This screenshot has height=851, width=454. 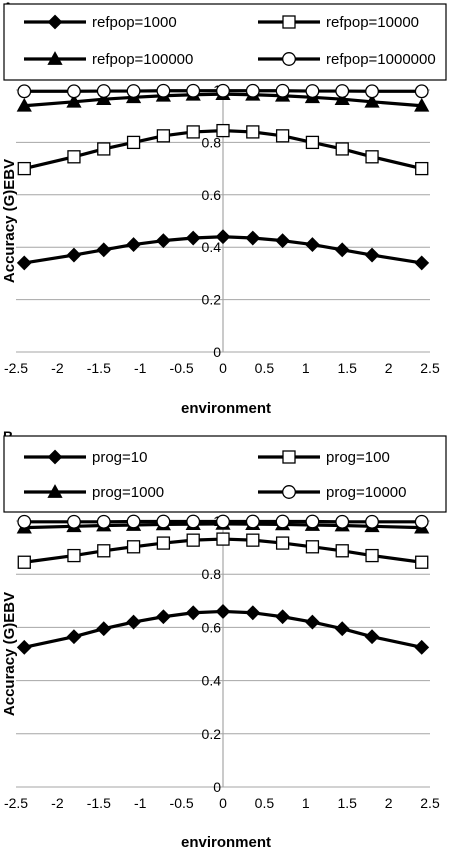 What do you see at coordinates (430, 368) in the screenshot?
I see `x-tick-label: 2.5` at bounding box center [430, 368].